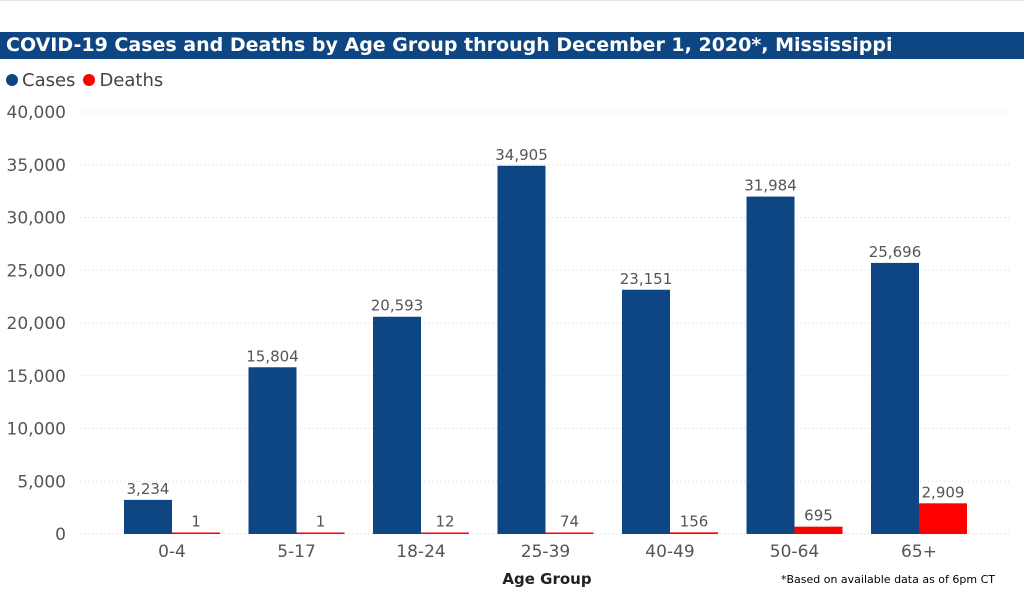 This screenshot has width=1024, height=608. Describe the element at coordinates (919, 552) in the screenshot. I see `x-tick-label: 65+` at that location.